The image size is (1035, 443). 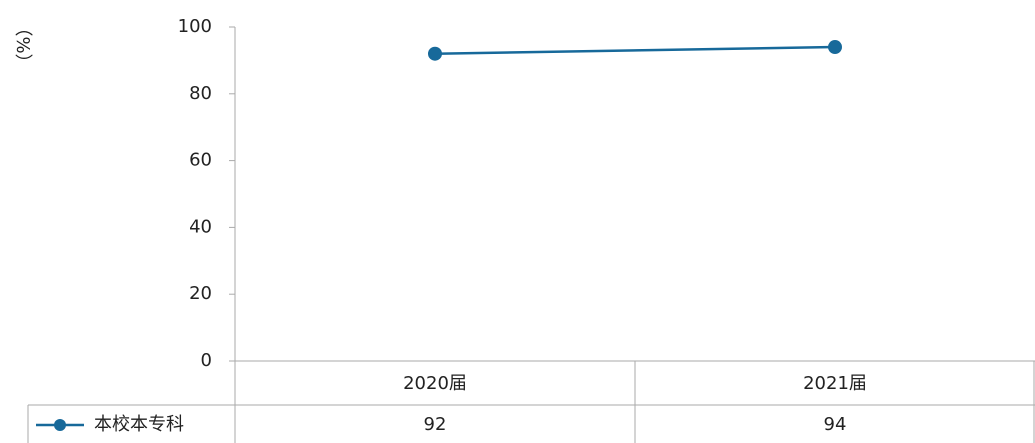 I want to click on y-tick-label: 80, so click(x=200, y=93).